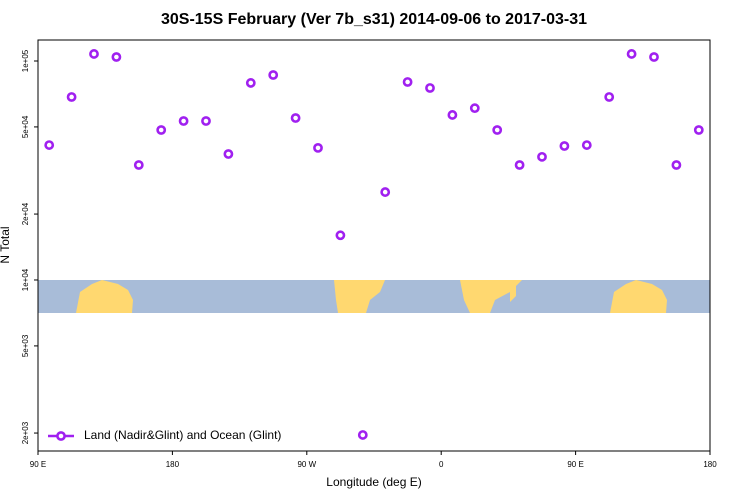  Describe the element at coordinates (441, 464) in the screenshot. I see `x-tick-label: 0` at that location.